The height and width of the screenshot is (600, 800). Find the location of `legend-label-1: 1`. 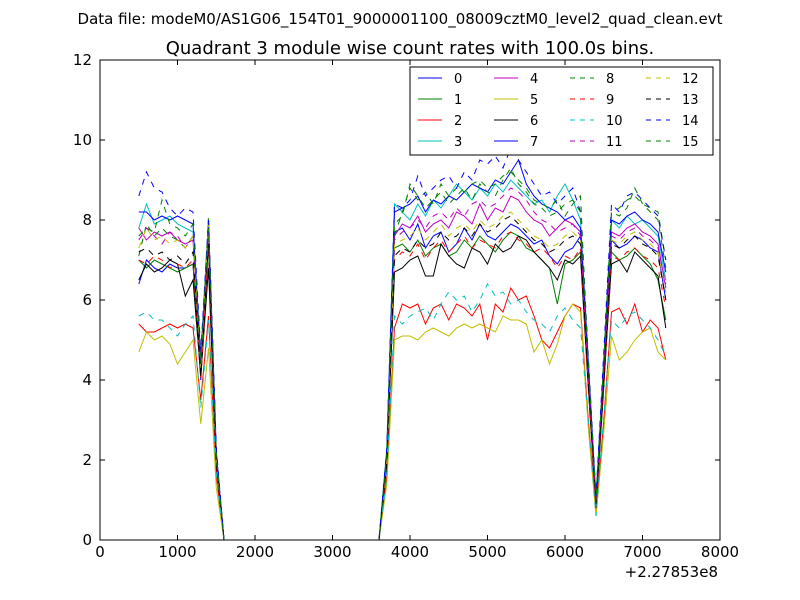

legend-label-1: 1 is located at coordinates (458, 100).